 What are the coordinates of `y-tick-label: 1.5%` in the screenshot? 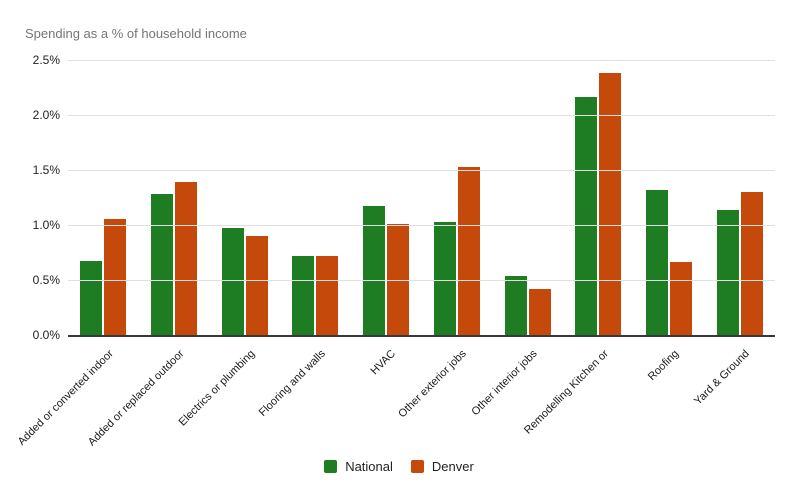 It's located at (46, 170).